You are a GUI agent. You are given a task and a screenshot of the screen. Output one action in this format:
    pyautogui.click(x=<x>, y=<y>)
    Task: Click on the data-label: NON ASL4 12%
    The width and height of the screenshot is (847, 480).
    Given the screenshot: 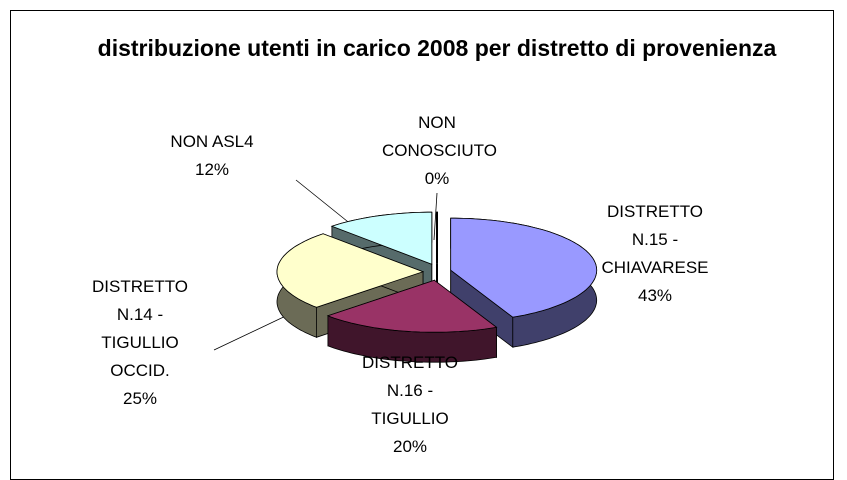 What is the action you would take?
    pyautogui.click(x=212, y=156)
    